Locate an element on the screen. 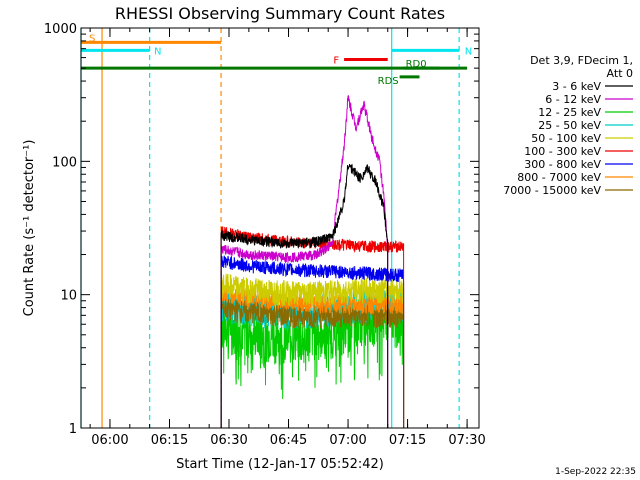 This screenshot has height=480, width=640. legend-header-0: Det 3,9, FDecim 1, is located at coordinates (581, 60).